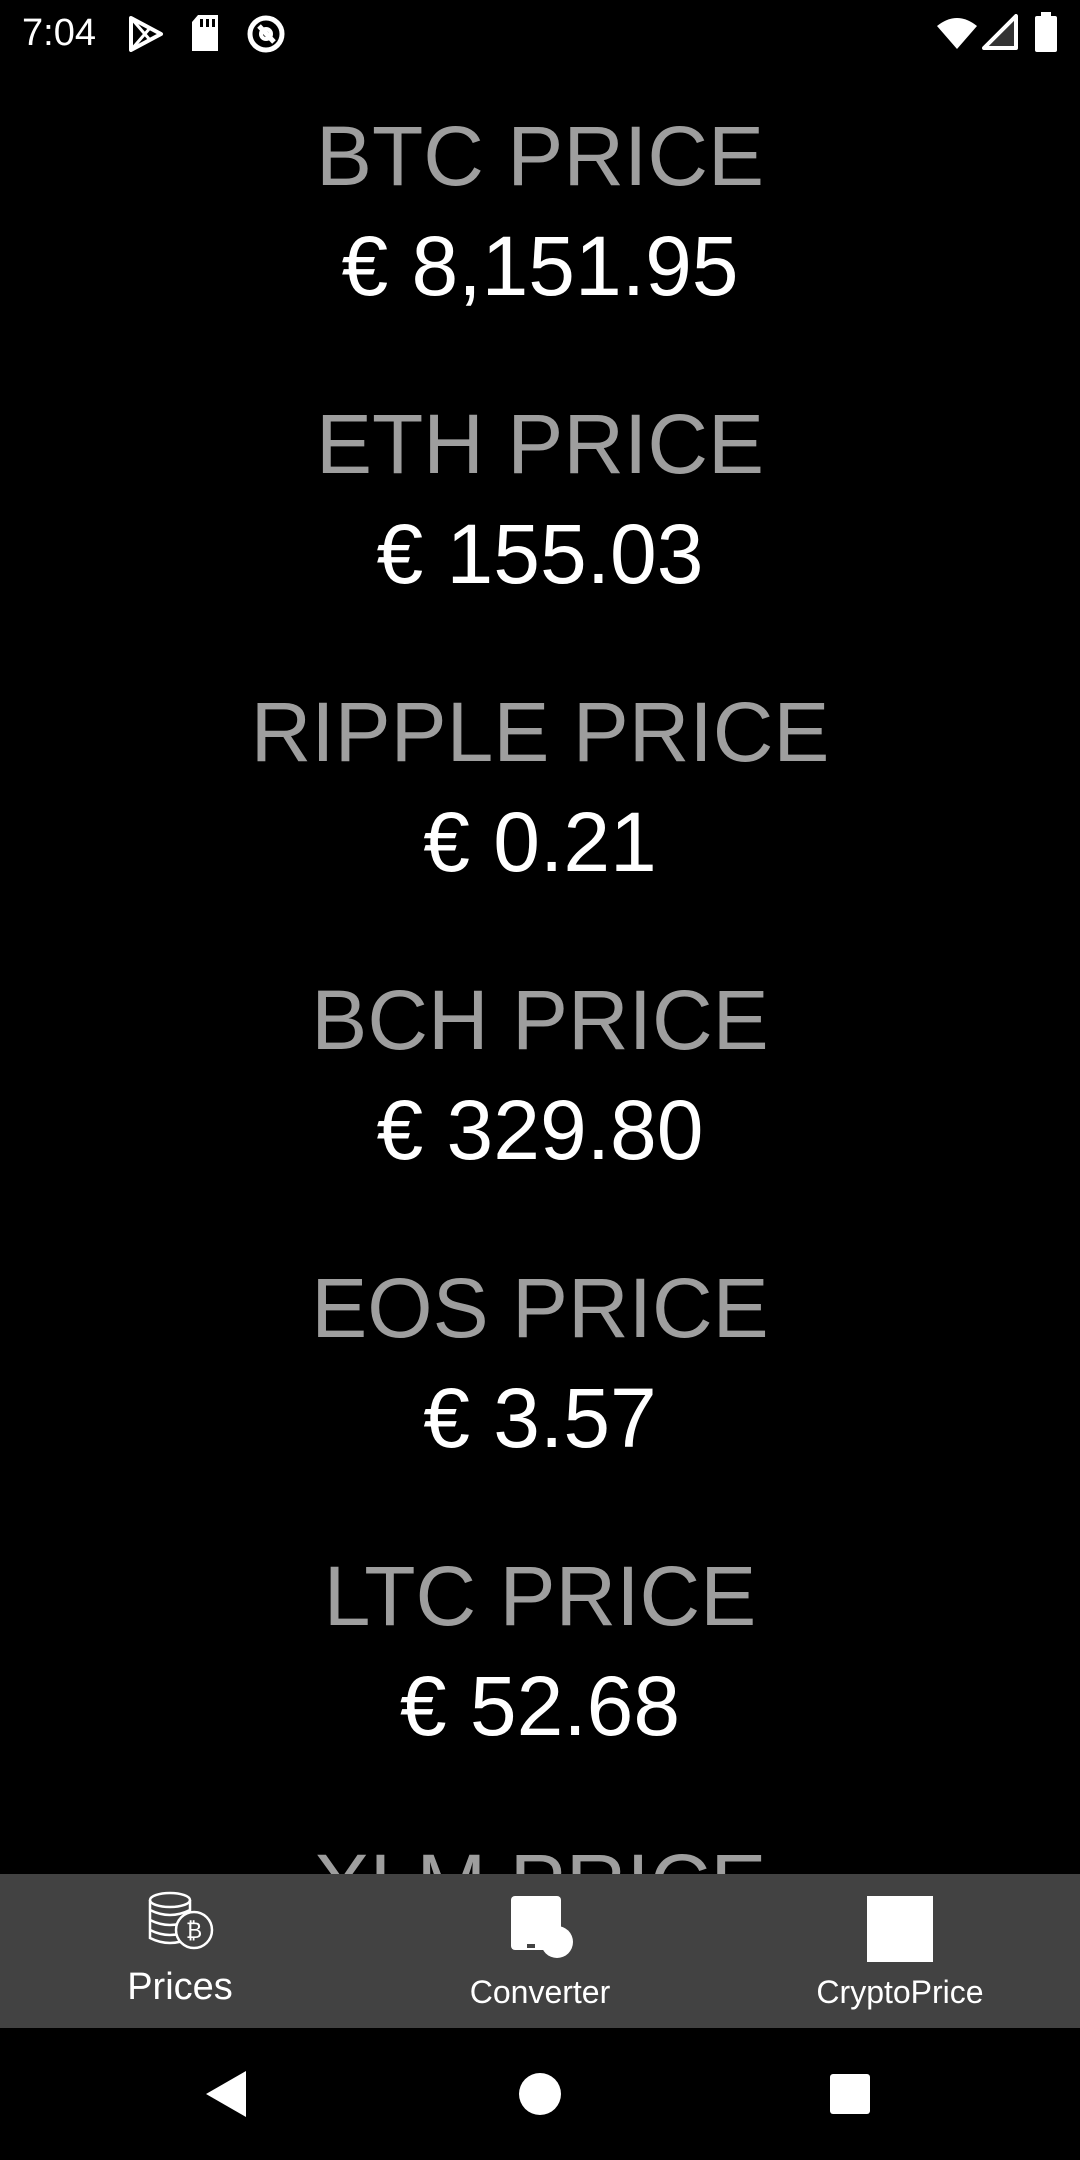 The height and width of the screenshot is (2160, 1080). Describe the element at coordinates (540, 266) in the screenshot. I see `price-value: € 8,151.95` at that location.